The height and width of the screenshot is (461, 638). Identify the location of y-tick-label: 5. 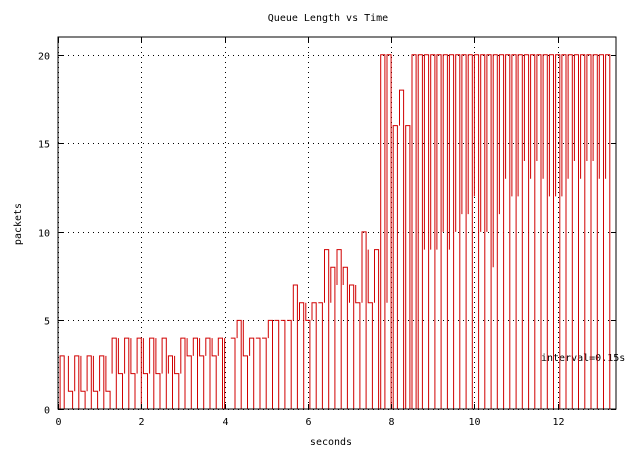
(47, 322).